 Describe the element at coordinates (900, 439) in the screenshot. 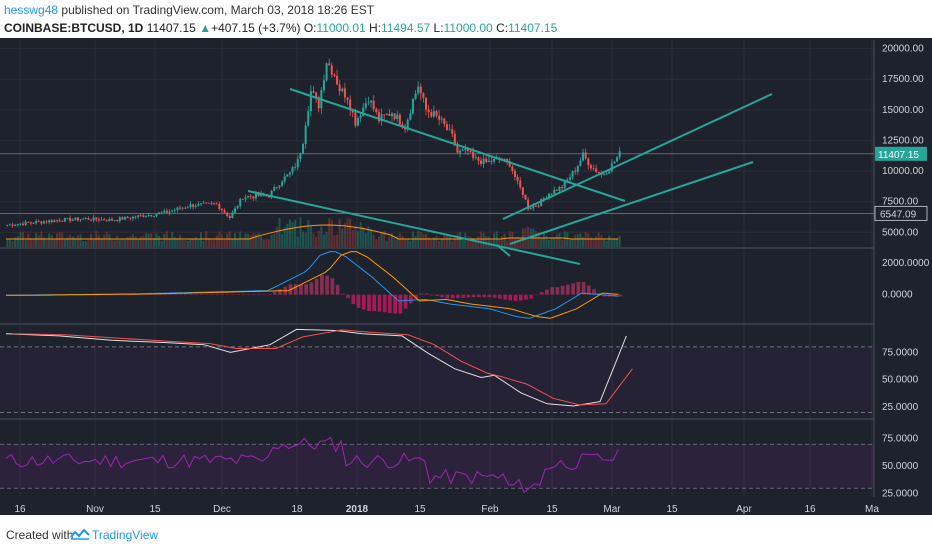

I see `y-tick-label: 75.0000` at that location.